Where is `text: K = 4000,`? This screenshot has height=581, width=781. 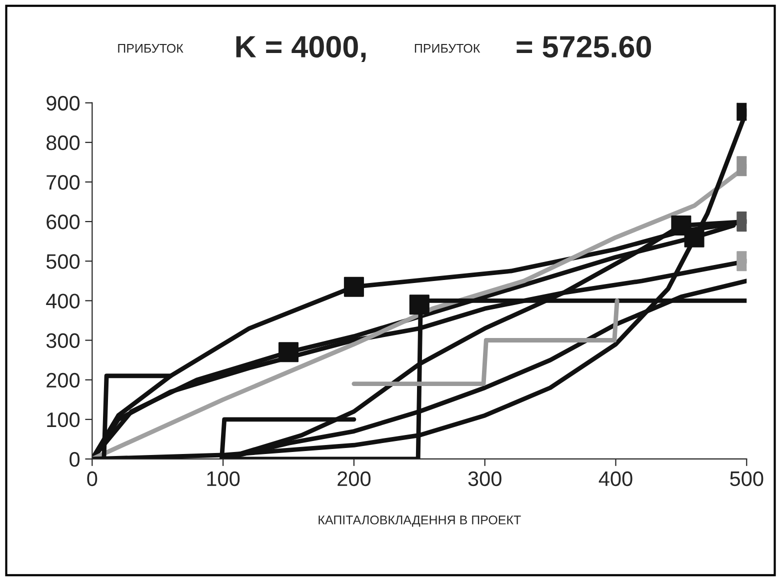 text: K = 4000, is located at coordinates (301, 49).